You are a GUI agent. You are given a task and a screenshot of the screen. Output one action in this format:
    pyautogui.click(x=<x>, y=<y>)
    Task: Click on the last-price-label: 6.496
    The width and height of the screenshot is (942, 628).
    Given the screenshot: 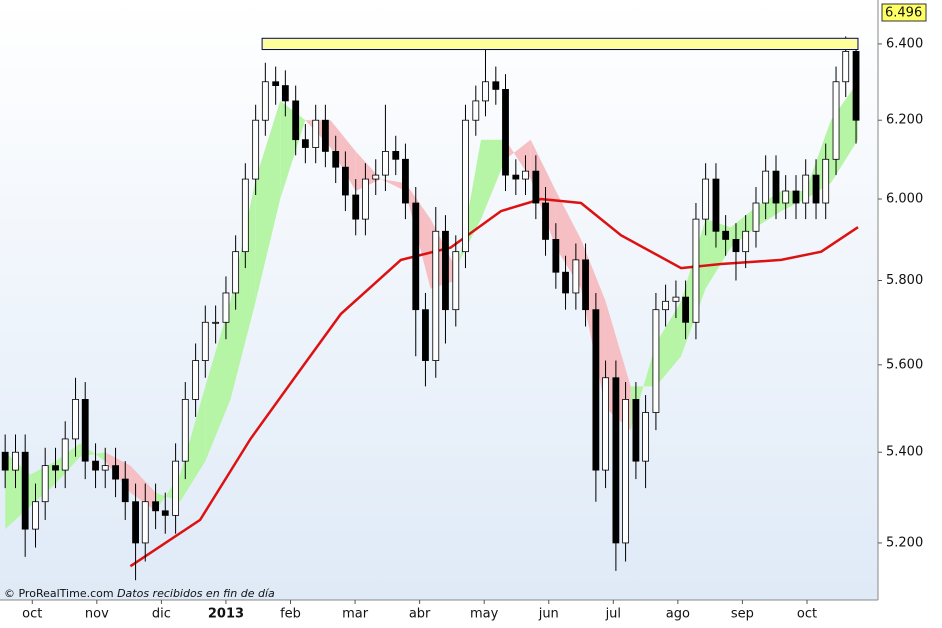 What is the action you would take?
    pyautogui.click(x=903, y=13)
    